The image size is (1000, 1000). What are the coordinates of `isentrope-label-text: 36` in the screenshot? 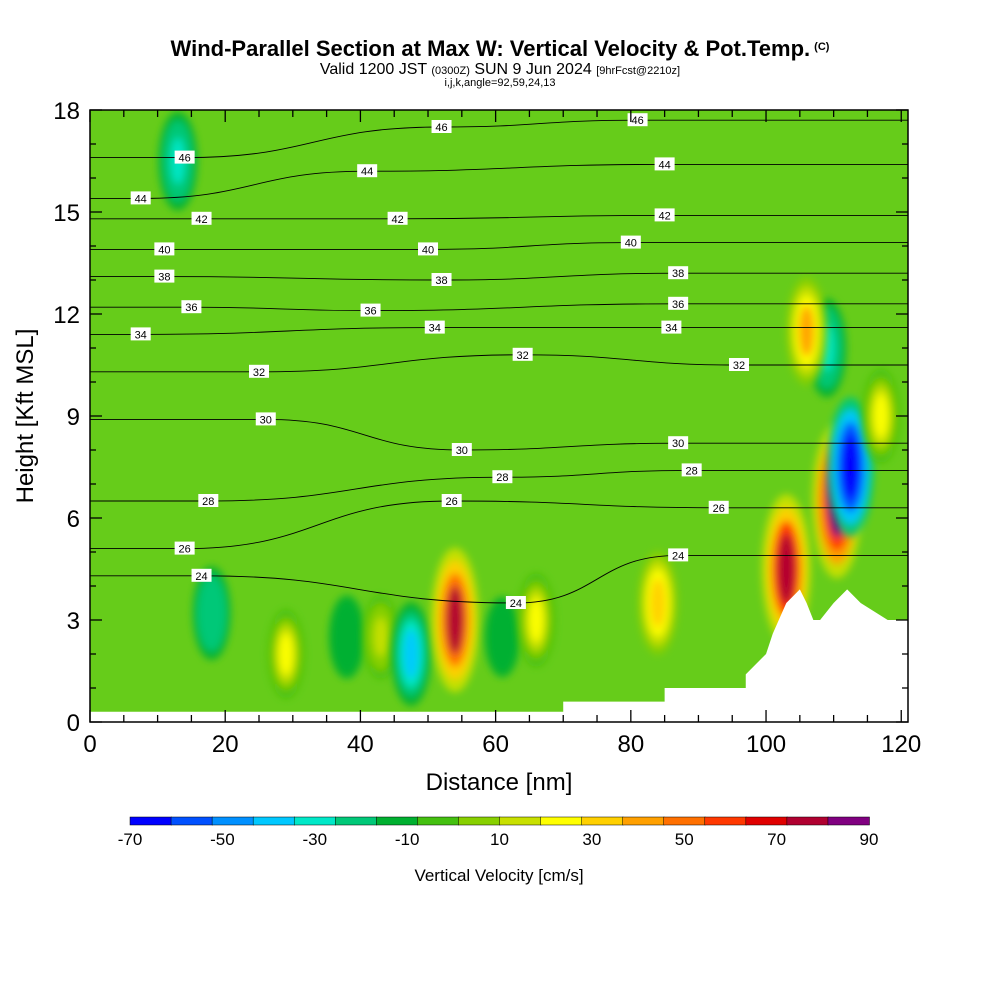 It's located at (370, 312).